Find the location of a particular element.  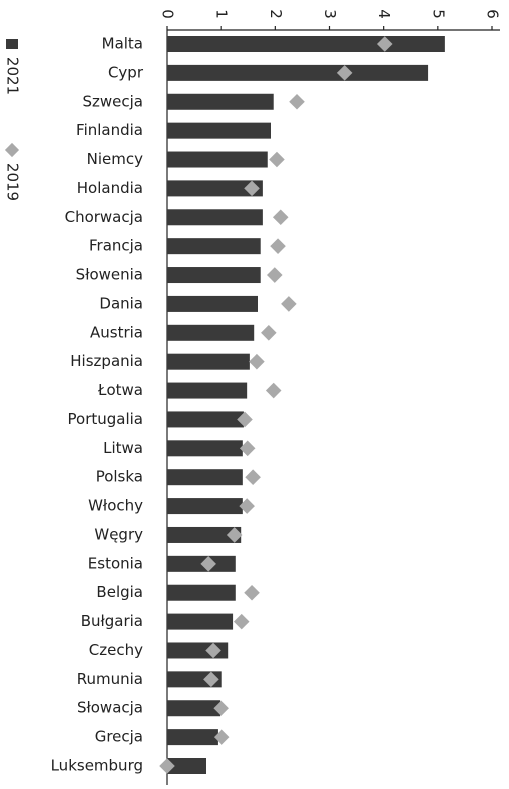

y-tick-label: Czechy is located at coordinates (116, 650).